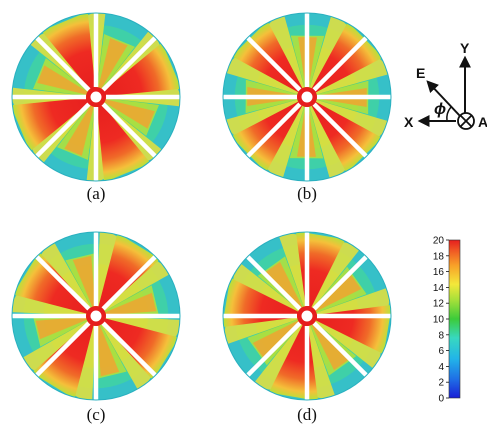 Image resolution: width=487 pixels, height=428 pixels. I want to click on colorbar-tick-label: 2, so click(441, 383).